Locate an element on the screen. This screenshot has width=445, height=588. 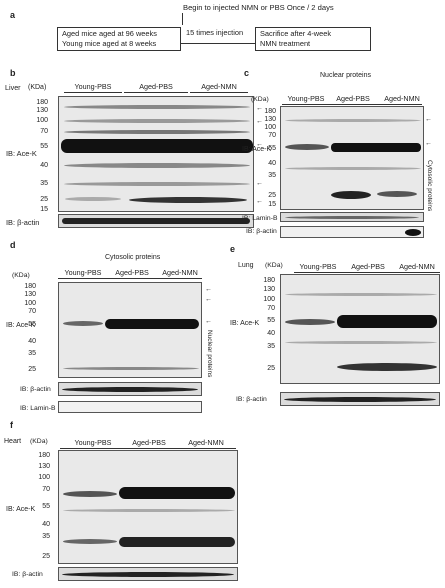
panel-d-marker-100: 100 is located at coordinates (30, 303).